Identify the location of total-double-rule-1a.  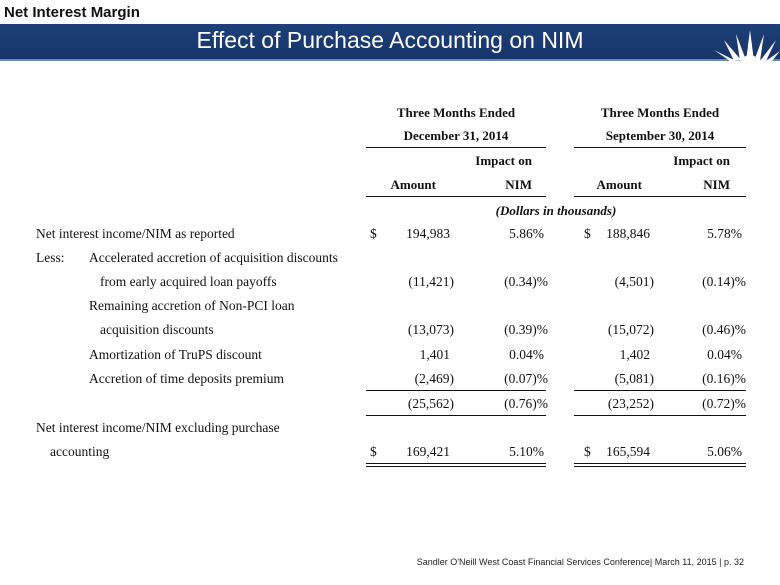
(456, 463).